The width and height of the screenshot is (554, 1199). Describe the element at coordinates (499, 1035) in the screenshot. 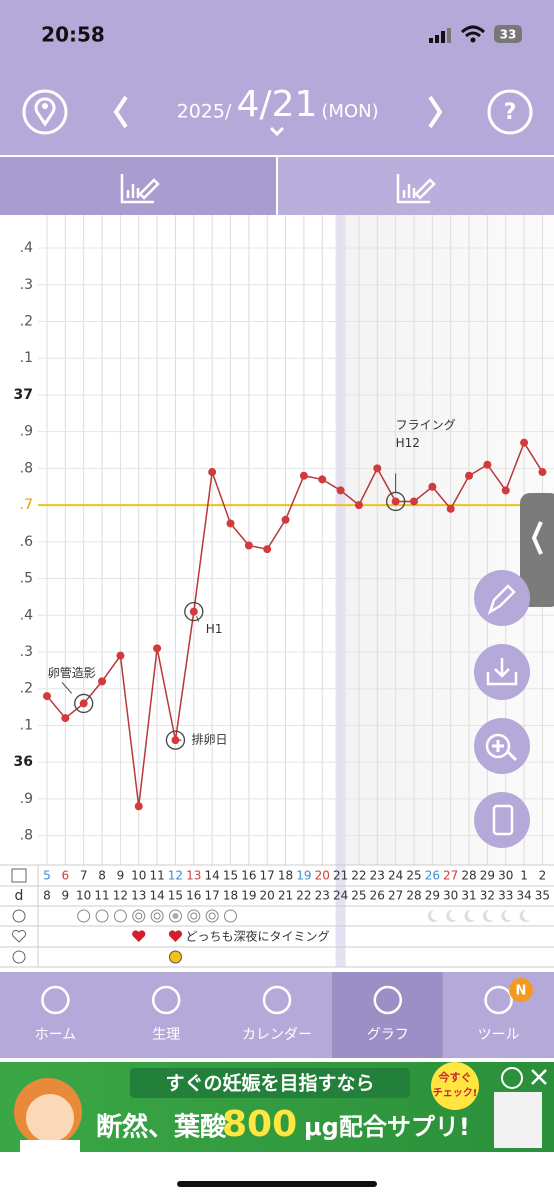

I see `nav-label: ツール` at that location.